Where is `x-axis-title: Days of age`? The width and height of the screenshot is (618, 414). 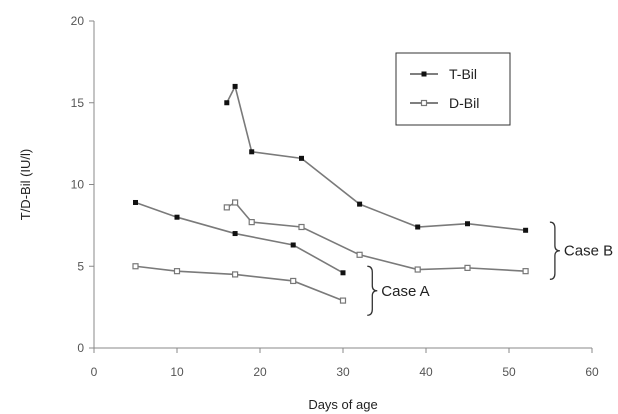 x-axis-title: Days of age is located at coordinates (342, 404).